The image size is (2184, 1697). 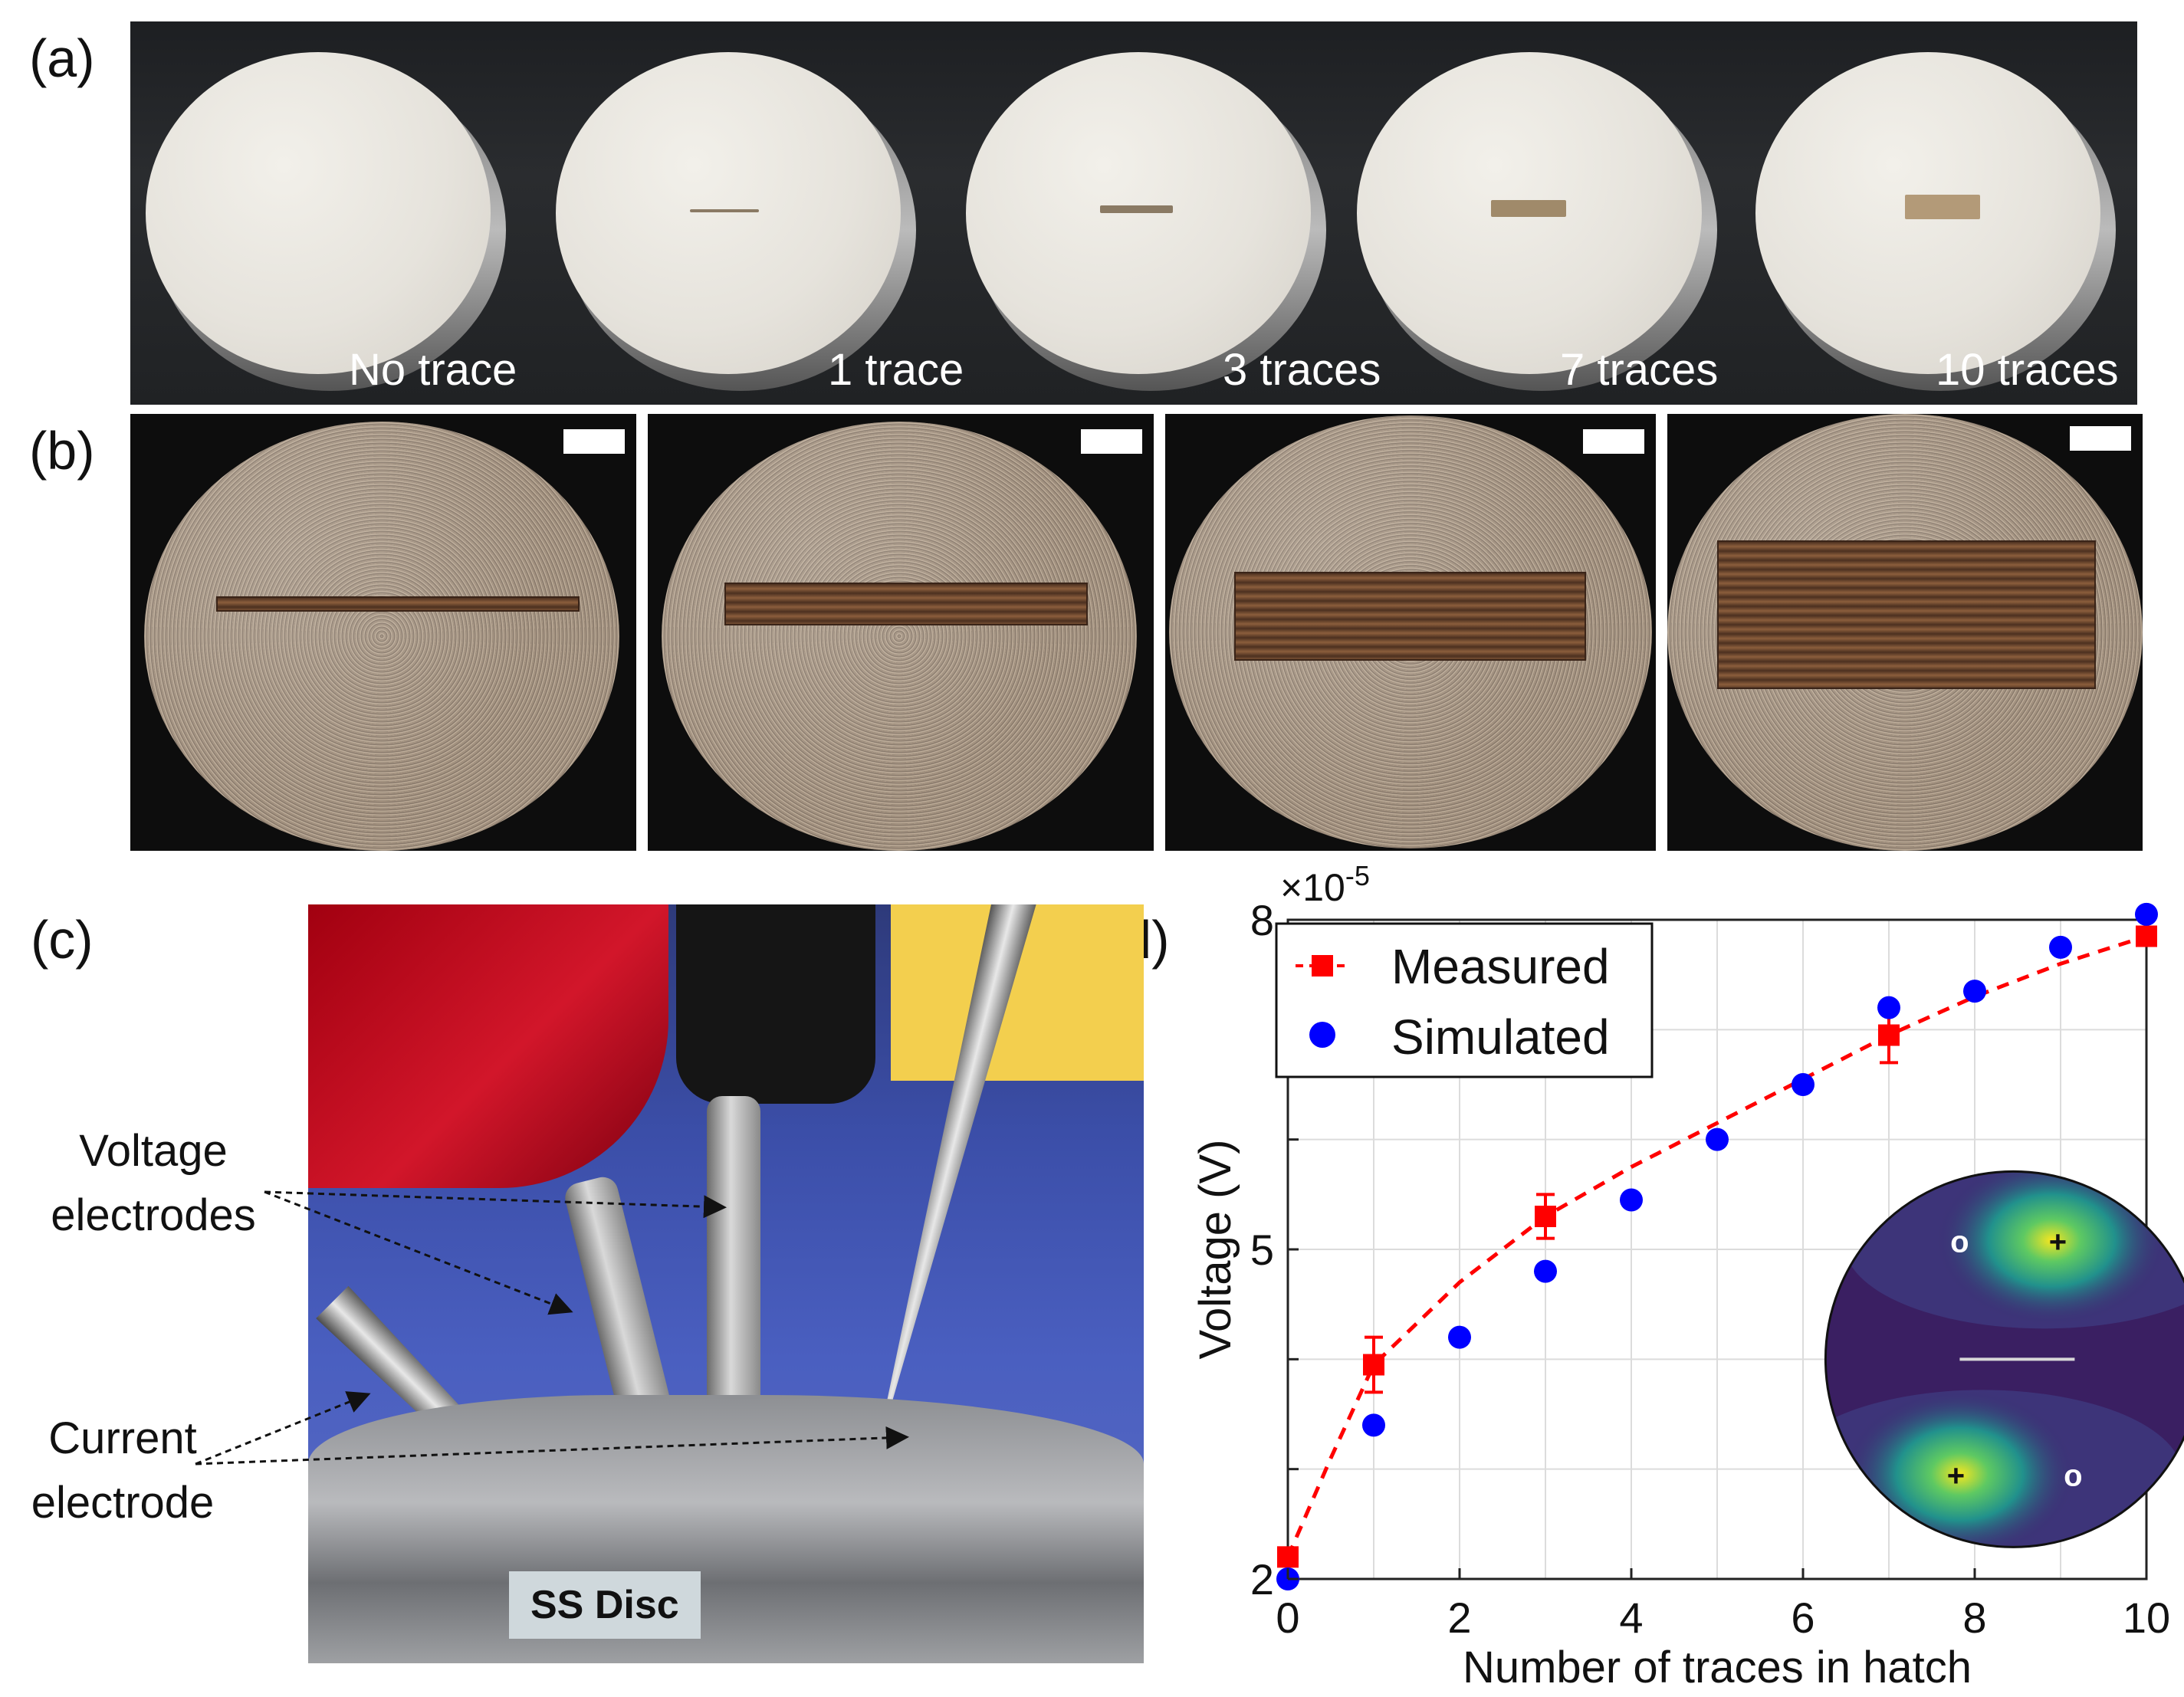 I want to click on y-axis-label: Voltage (V), so click(x=1215, y=1250).